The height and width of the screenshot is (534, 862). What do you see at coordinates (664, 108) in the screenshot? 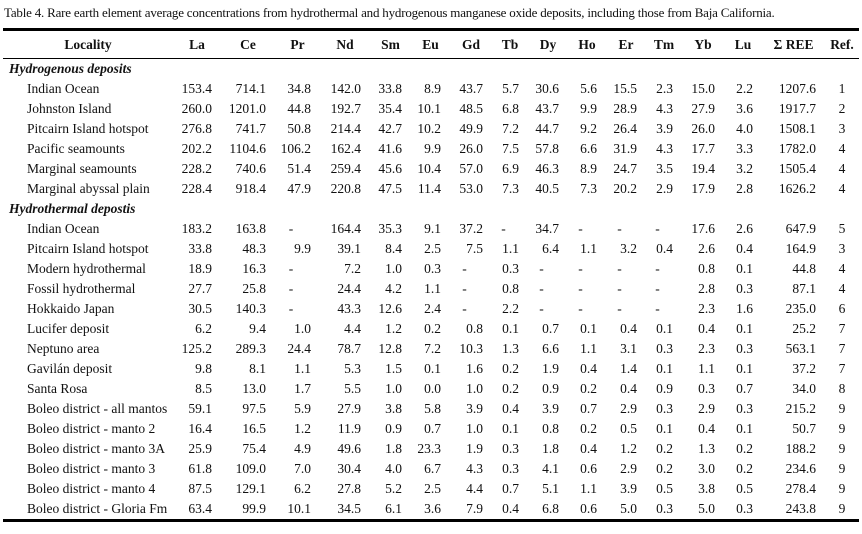
I see `value-cell: 4.3` at bounding box center [664, 108].